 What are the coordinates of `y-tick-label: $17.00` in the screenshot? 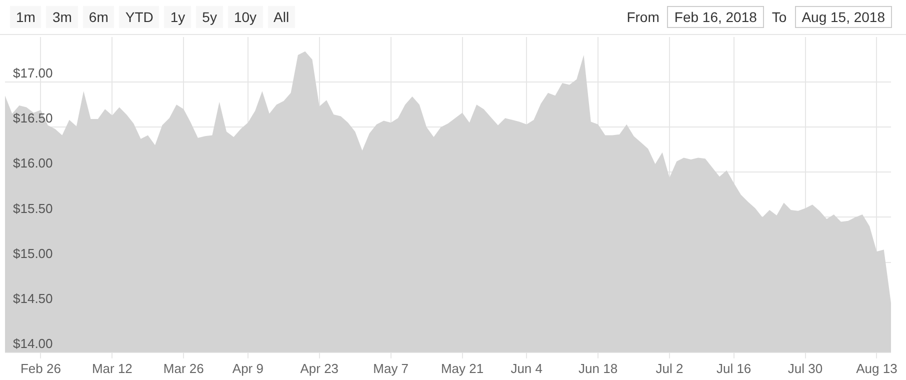 It's located at (33, 73).